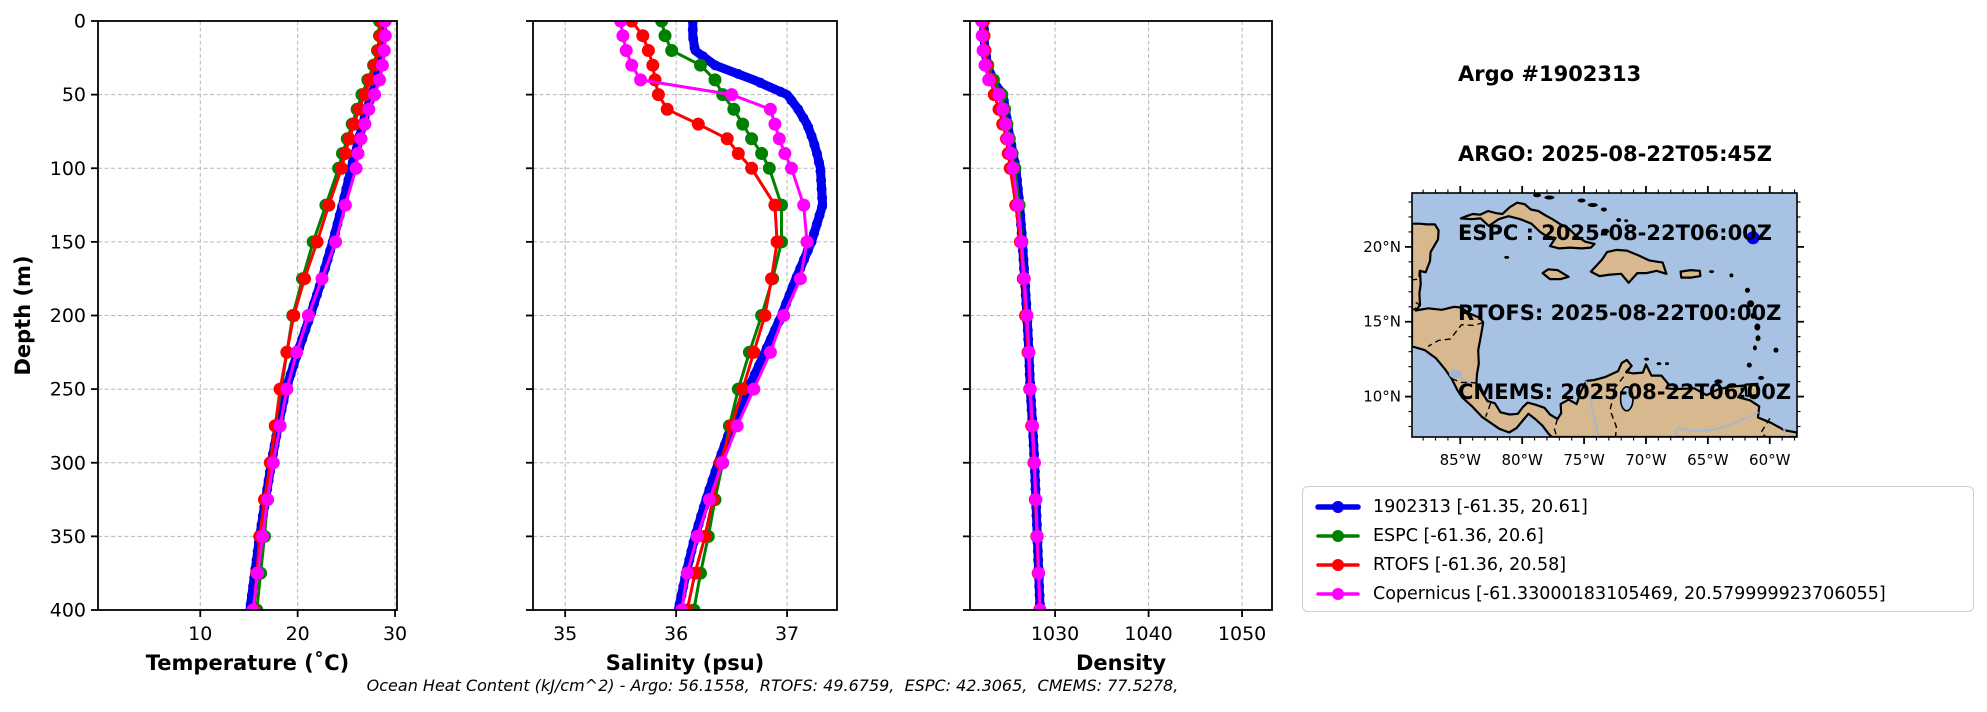  What do you see at coordinates (1708, 460) in the screenshot?
I see `map-lon-tick-label: 65°W` at bounding box center [1708, 460].